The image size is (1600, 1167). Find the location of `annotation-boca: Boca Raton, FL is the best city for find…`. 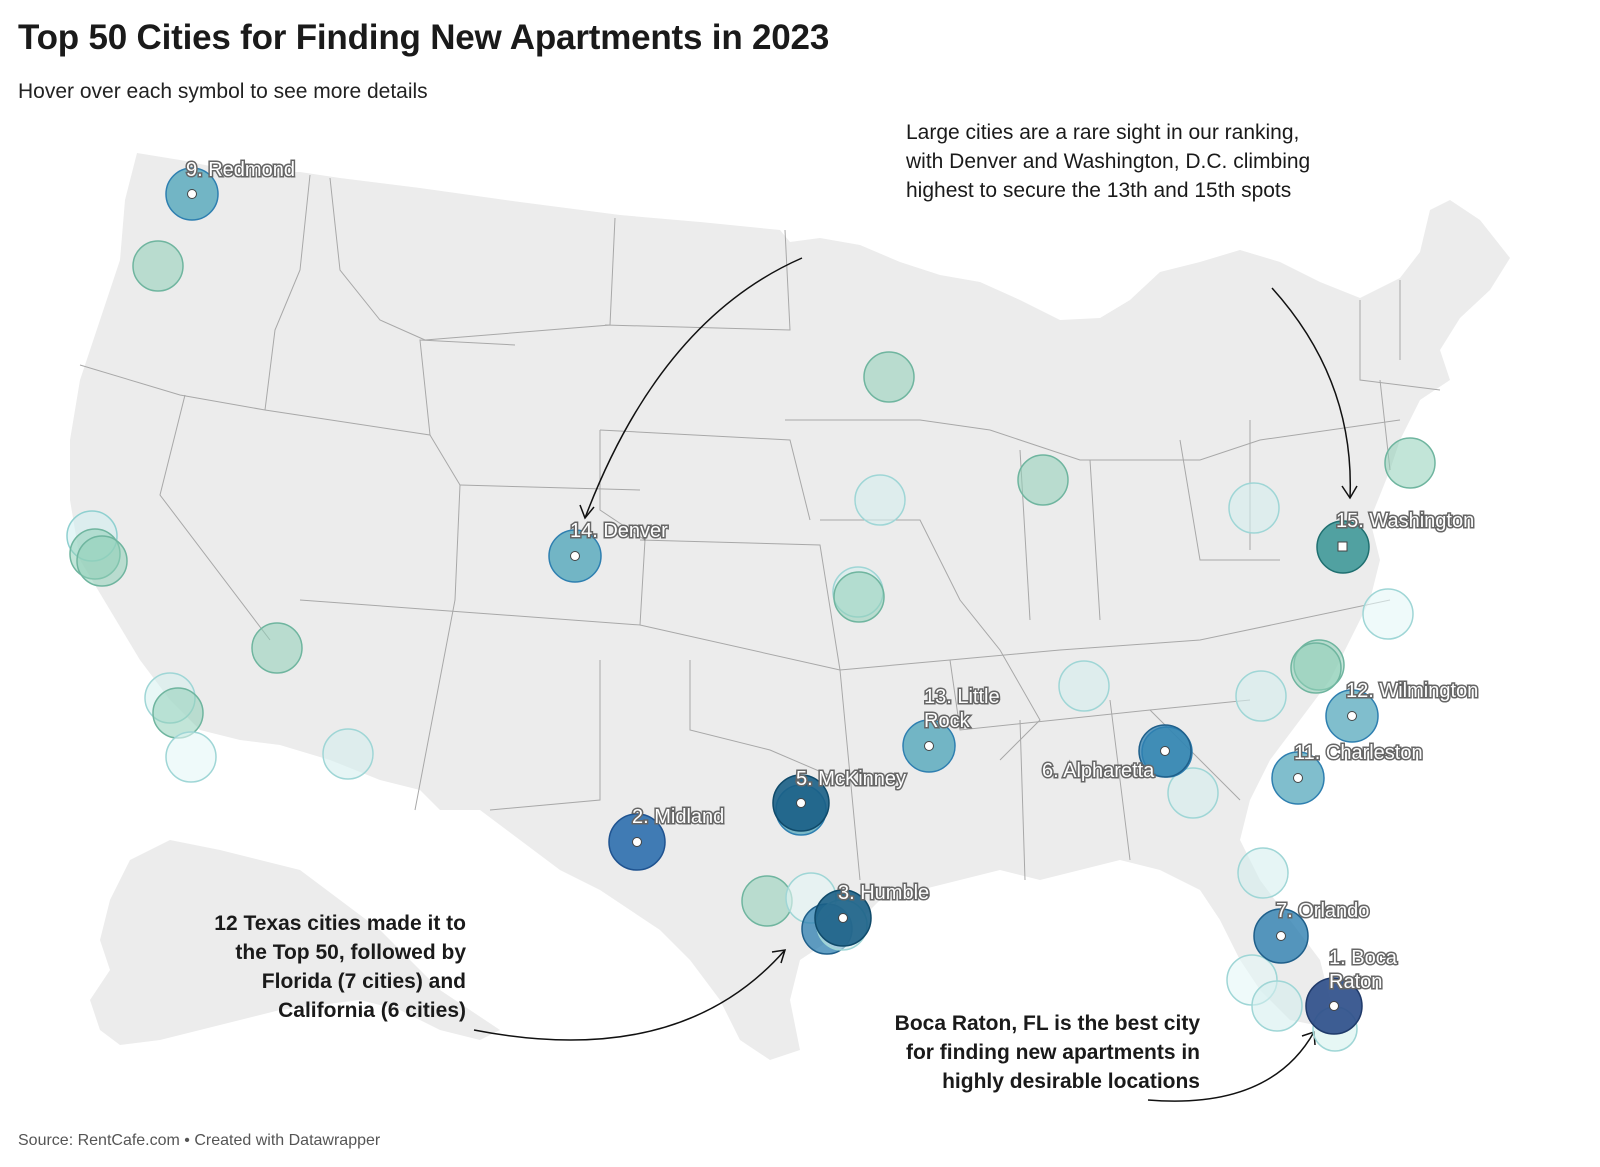

annotation-boca: Boca Raton, FL is the best city for find… is located at coordinates (1025, 1052).